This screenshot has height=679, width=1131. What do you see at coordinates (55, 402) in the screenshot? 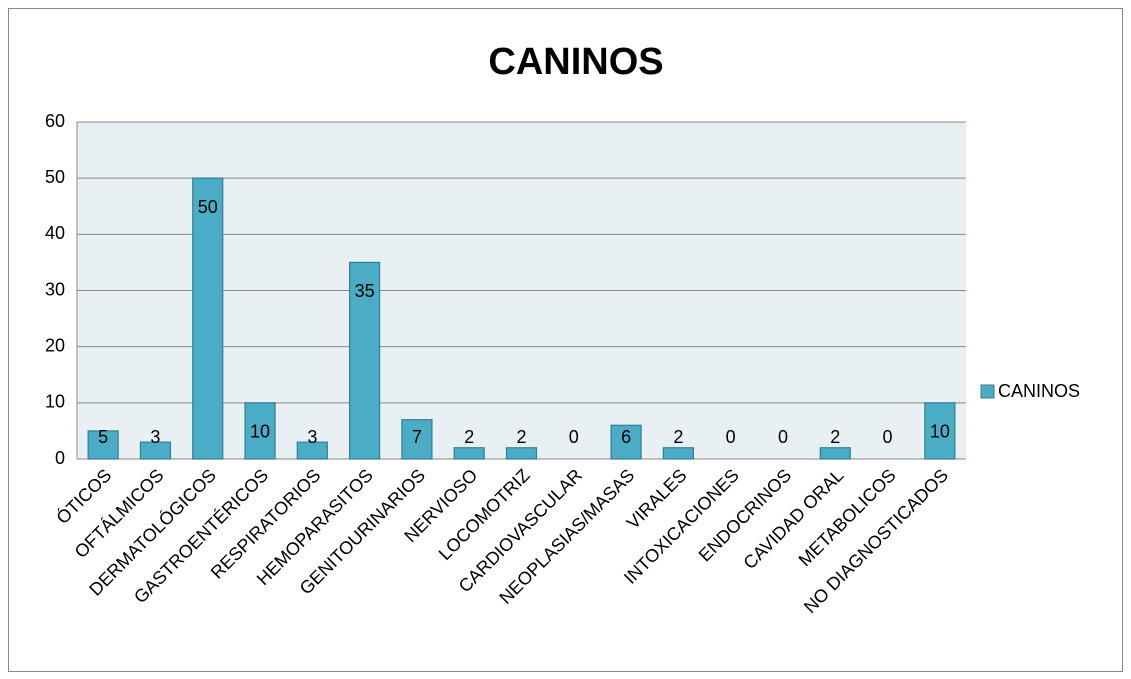
I see `y-tick-label: 10` at bounding box center [55, 402].